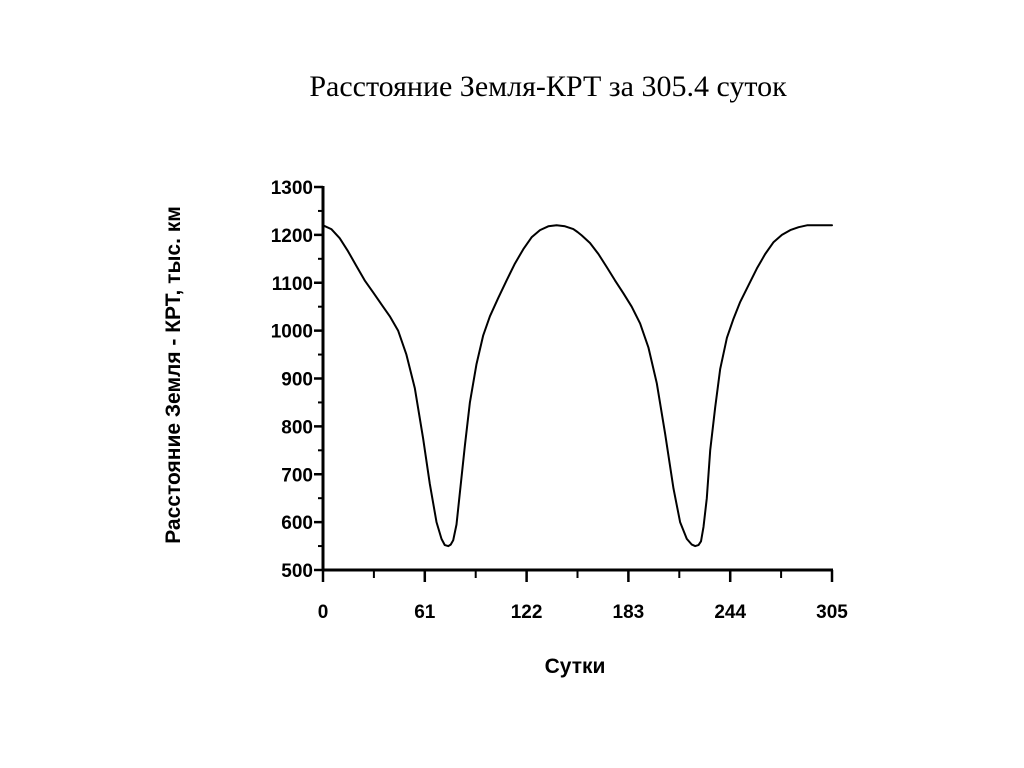  What do you see at coordinates (297, 571) in the screenshot?
I see `y-tick-label: 500` at bounding box center [297, 571].